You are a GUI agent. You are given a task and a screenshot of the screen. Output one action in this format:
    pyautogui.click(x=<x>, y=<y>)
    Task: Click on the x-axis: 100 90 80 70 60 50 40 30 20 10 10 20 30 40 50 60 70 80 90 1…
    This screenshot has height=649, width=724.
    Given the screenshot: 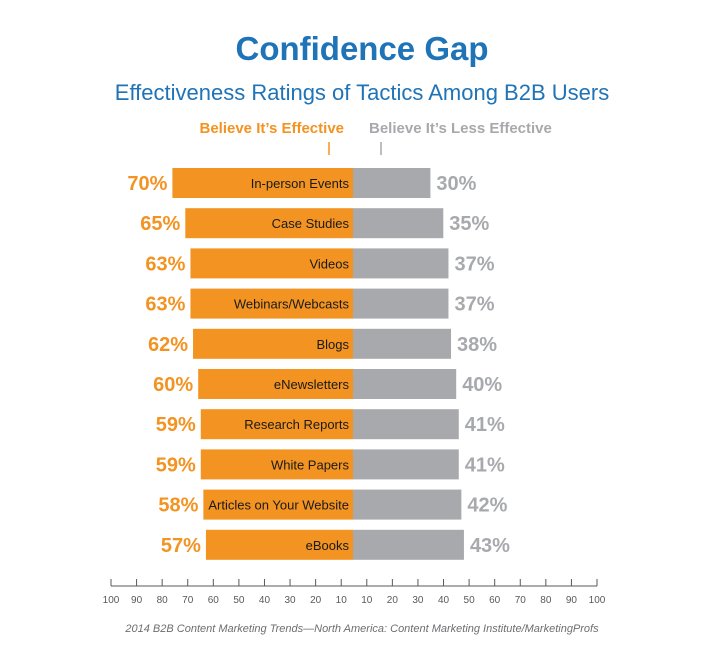 What is the action you would take?
    pyautogui.click(x=354, y=592)
    